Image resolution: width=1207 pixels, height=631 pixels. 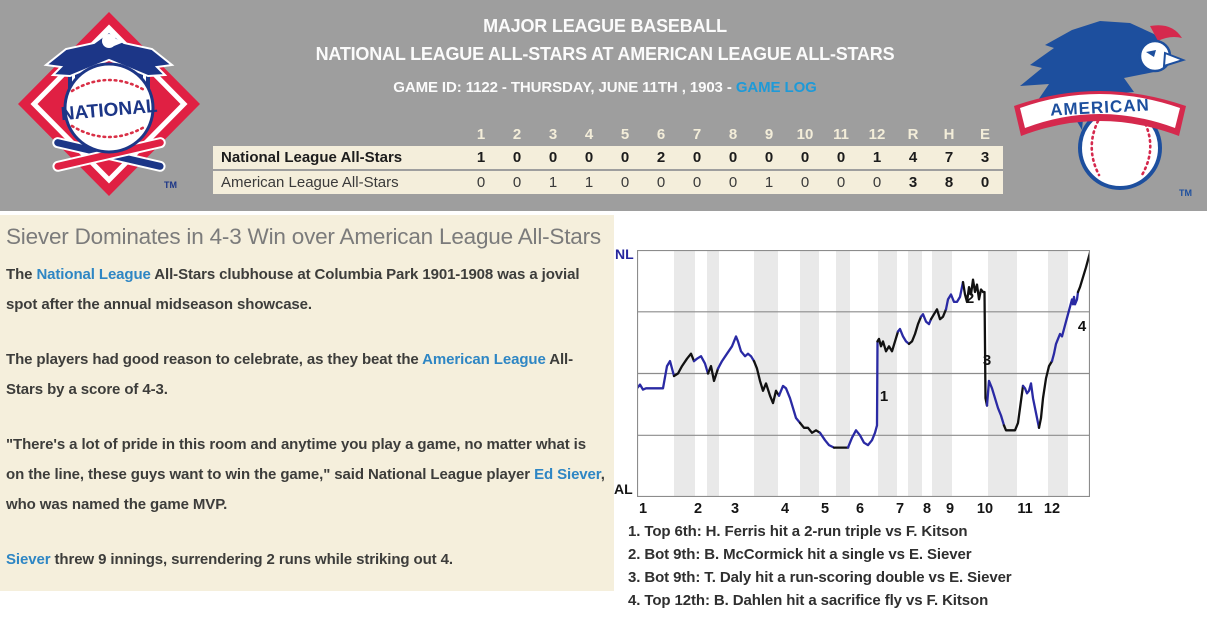 I want to click on linescore-column-header: 1, so click(x=481, y=134).